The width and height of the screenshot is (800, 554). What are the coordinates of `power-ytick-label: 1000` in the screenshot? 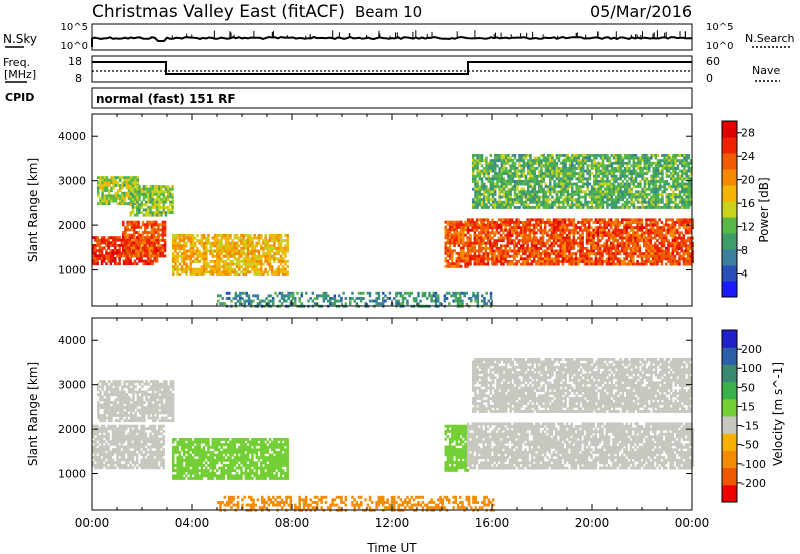 It's located at (72, 270).